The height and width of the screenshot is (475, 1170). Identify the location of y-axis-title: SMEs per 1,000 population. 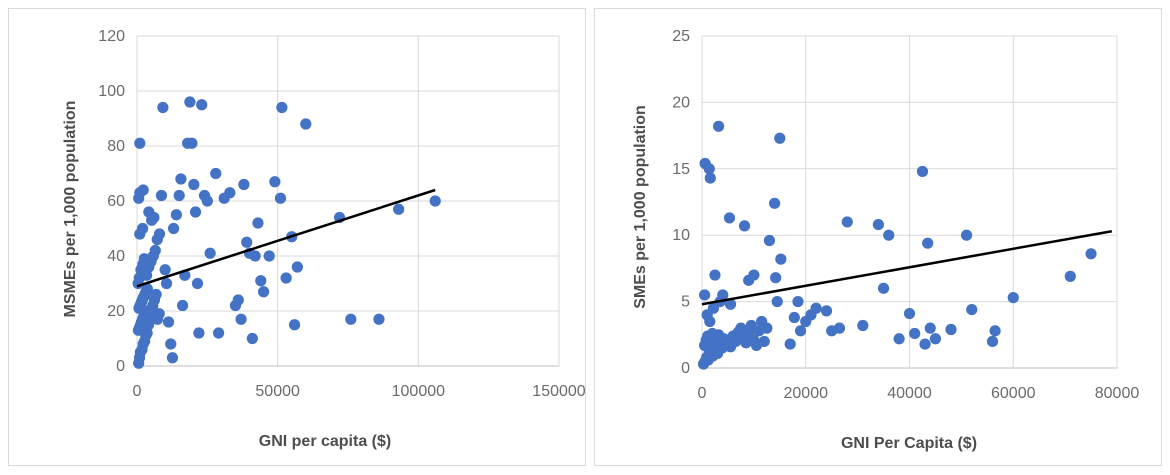
(640, 207).